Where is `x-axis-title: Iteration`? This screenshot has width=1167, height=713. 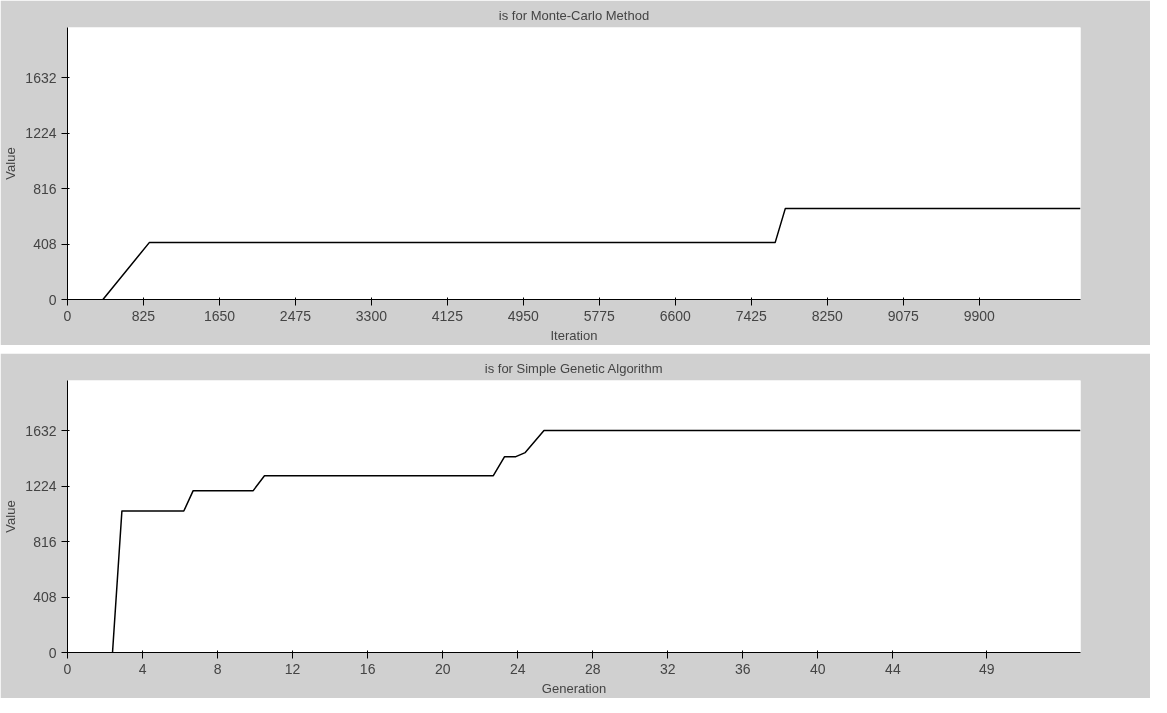 x-axis-title: Iteration is located at coordinates (574, 335).